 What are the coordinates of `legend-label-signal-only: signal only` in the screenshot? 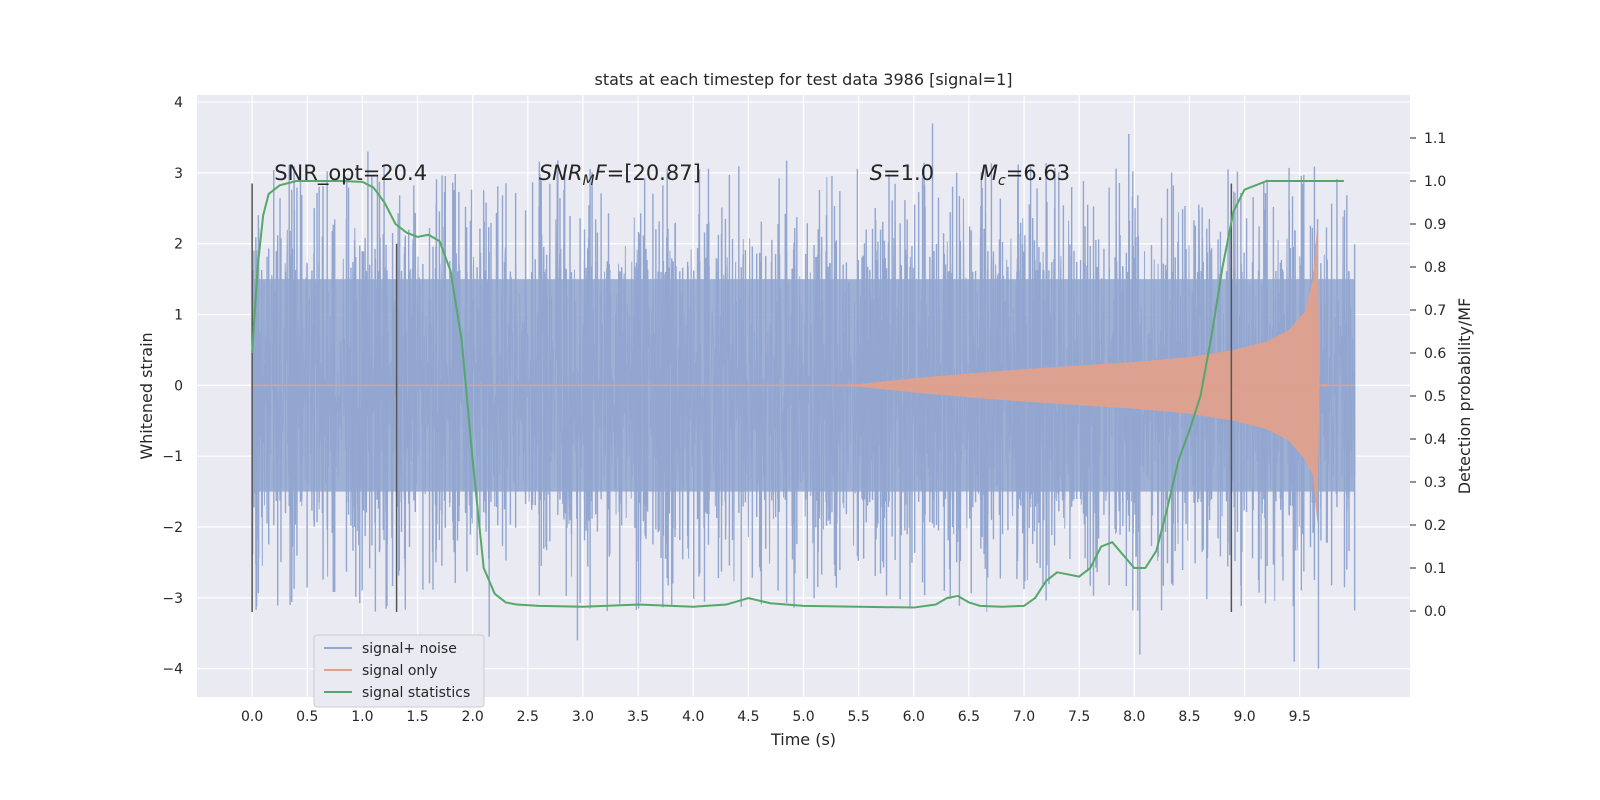 It's located at (399, 671).